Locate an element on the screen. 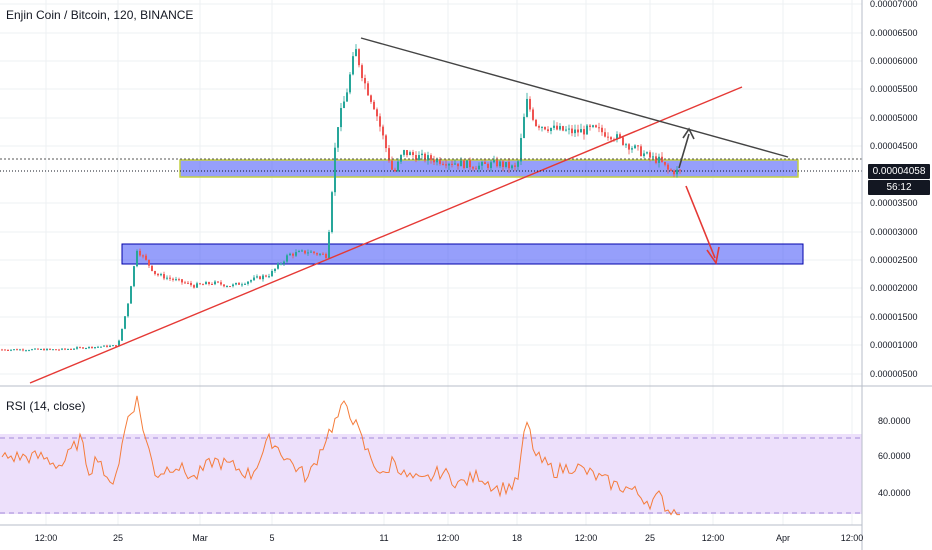 The image size is (932, 550). price-tick-label: 0.00001000 is located at coordinates (894, 345).